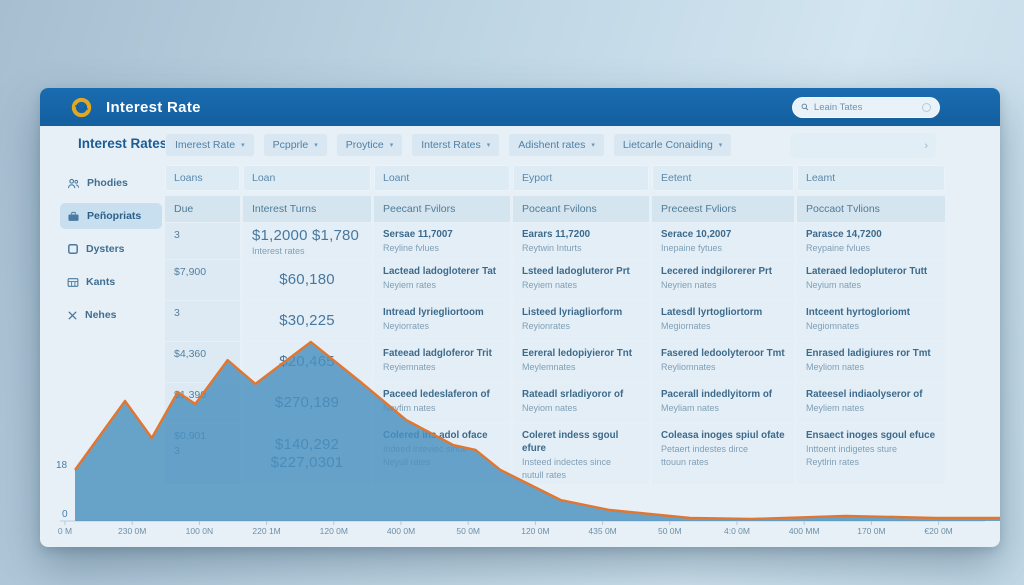  I want to click on table-cell-amount: $1,2000 $1,780 Interest rates, so click(307, 241).